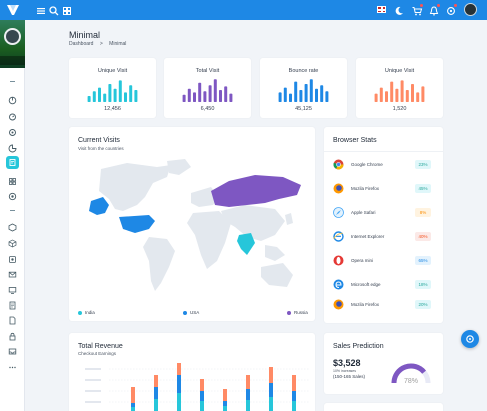  I want to click on top-navbar, so click(243, 10).